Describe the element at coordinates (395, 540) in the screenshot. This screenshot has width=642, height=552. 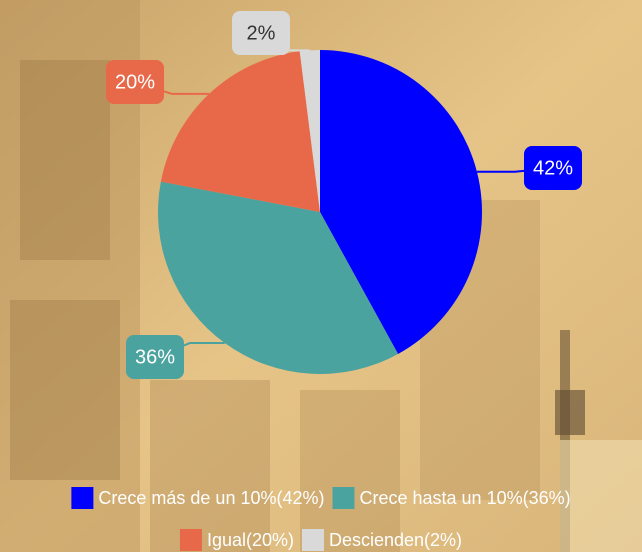
I see `legend-label: Descienden(2%)` at that location.